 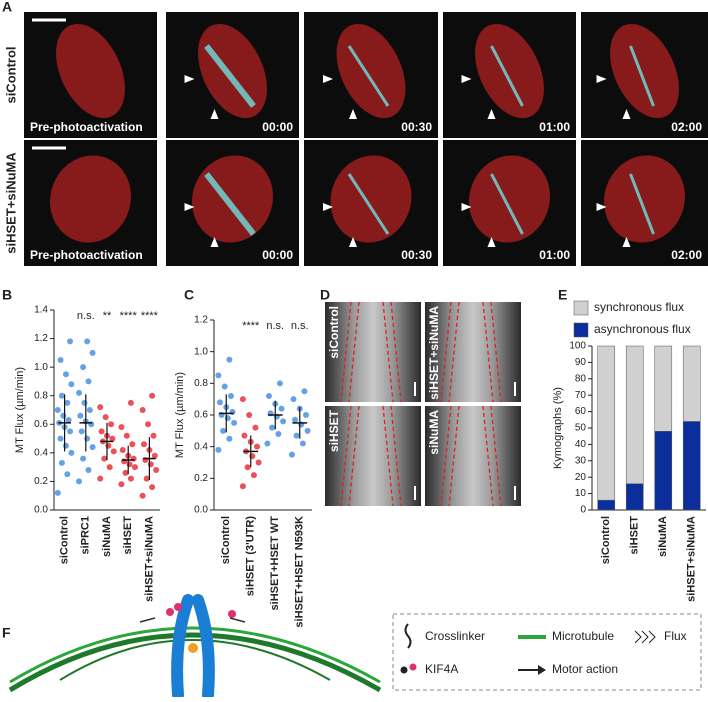 What do you see at coordinates (416, 127) in the screenshot?
I see `time-label: 00:30` at bounding box center [416, 127].